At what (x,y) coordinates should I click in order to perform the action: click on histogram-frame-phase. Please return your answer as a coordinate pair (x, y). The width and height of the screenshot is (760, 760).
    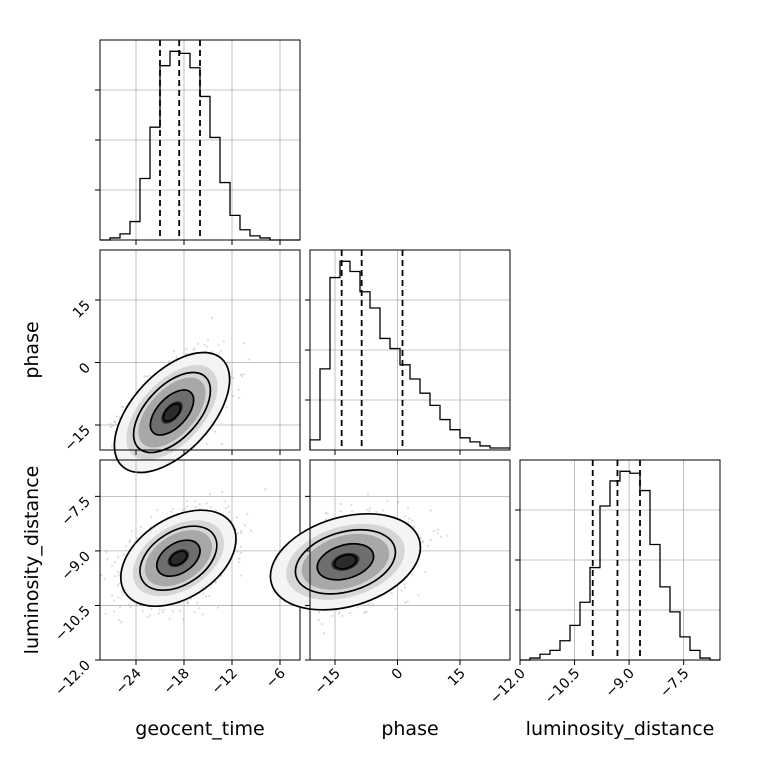
    Looking at the image, I should click on (410, 350).